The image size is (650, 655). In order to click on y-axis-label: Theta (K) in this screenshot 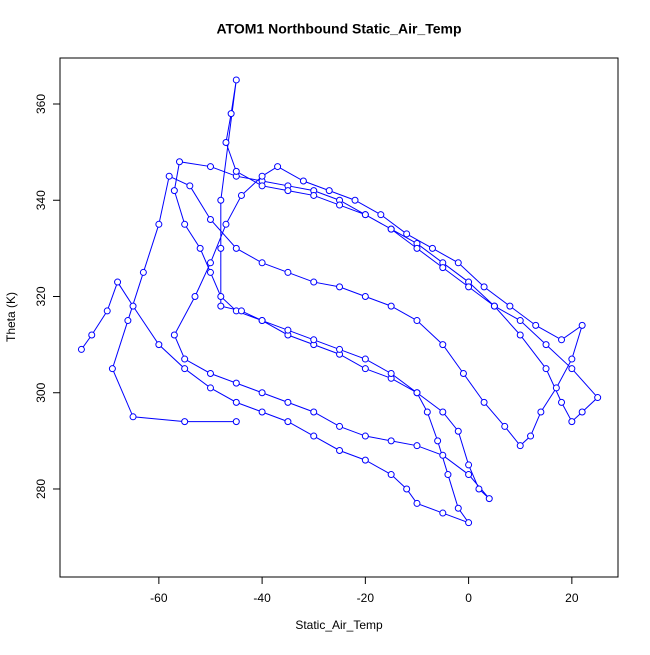, I will do `click(11, 317)`.